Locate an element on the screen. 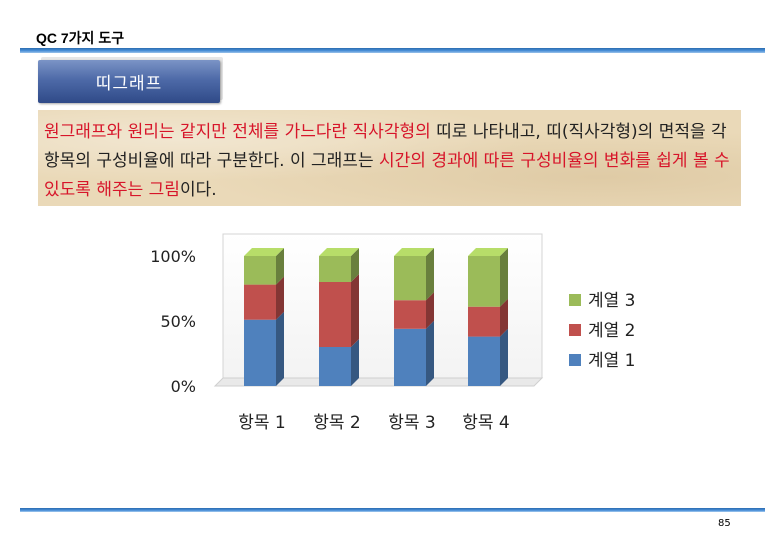 The image size is (780, 540). chart-y-ticks: 0% 50% 100% is located at coordinates (173, 321).